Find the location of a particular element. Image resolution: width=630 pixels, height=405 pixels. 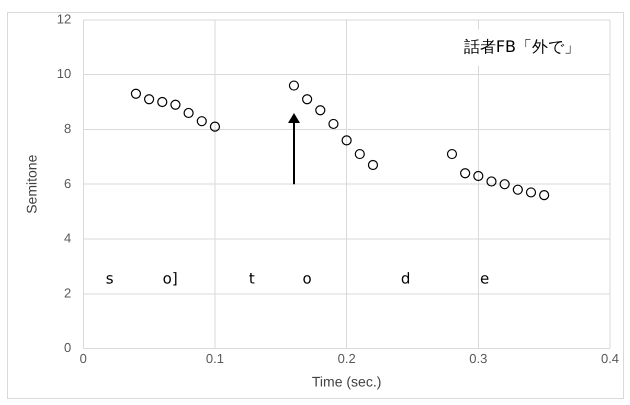

y-axis-title: Semitone is located at coordinates (31, 184).